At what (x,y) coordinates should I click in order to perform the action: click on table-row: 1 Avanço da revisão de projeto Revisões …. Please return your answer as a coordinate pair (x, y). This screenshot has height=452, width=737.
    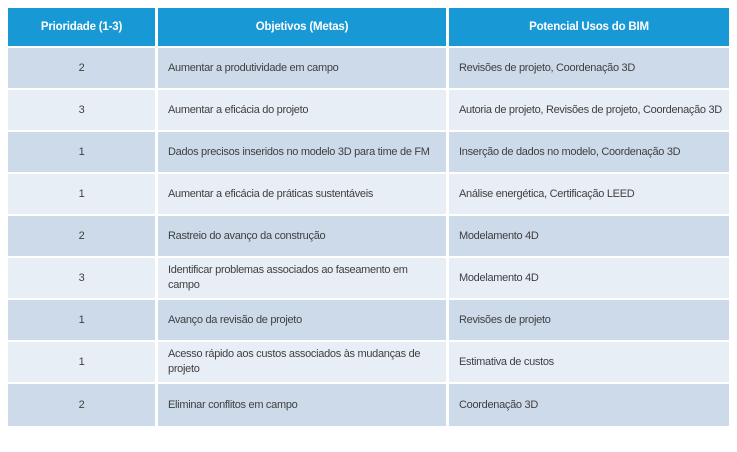
    Looking at the image, I should click on (368, 321).